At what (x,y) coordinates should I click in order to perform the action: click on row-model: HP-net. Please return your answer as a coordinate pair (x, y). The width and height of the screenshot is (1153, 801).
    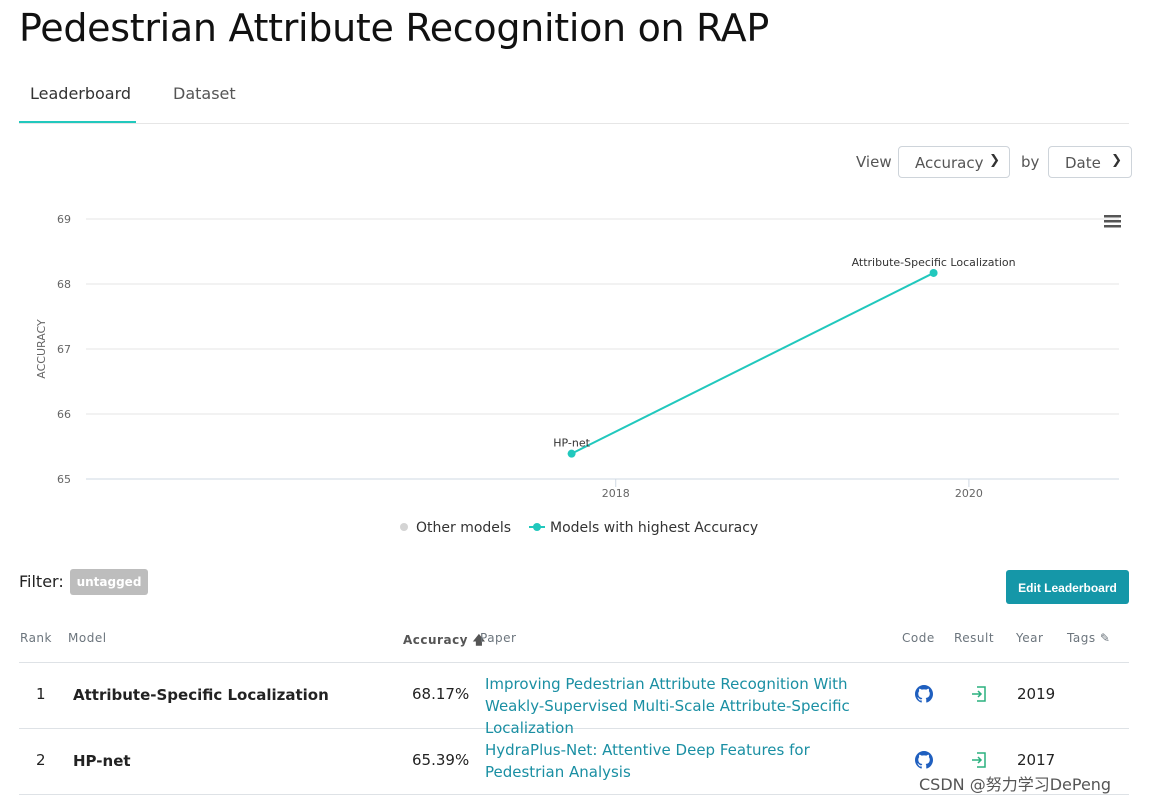
    Looking at the image, I should click on (102, 761).